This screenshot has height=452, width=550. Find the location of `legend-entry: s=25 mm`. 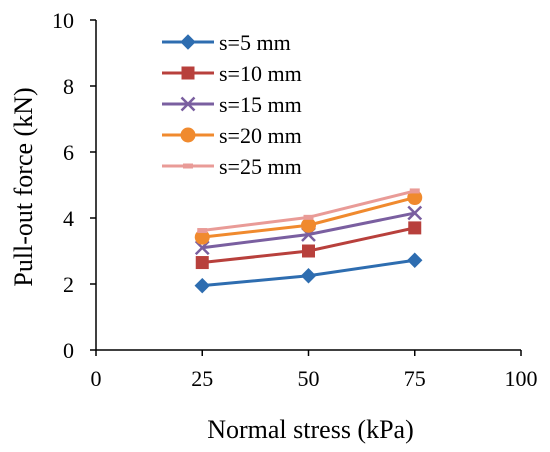

legend-entry: s=25 mm is located at coordinates (232, 166).